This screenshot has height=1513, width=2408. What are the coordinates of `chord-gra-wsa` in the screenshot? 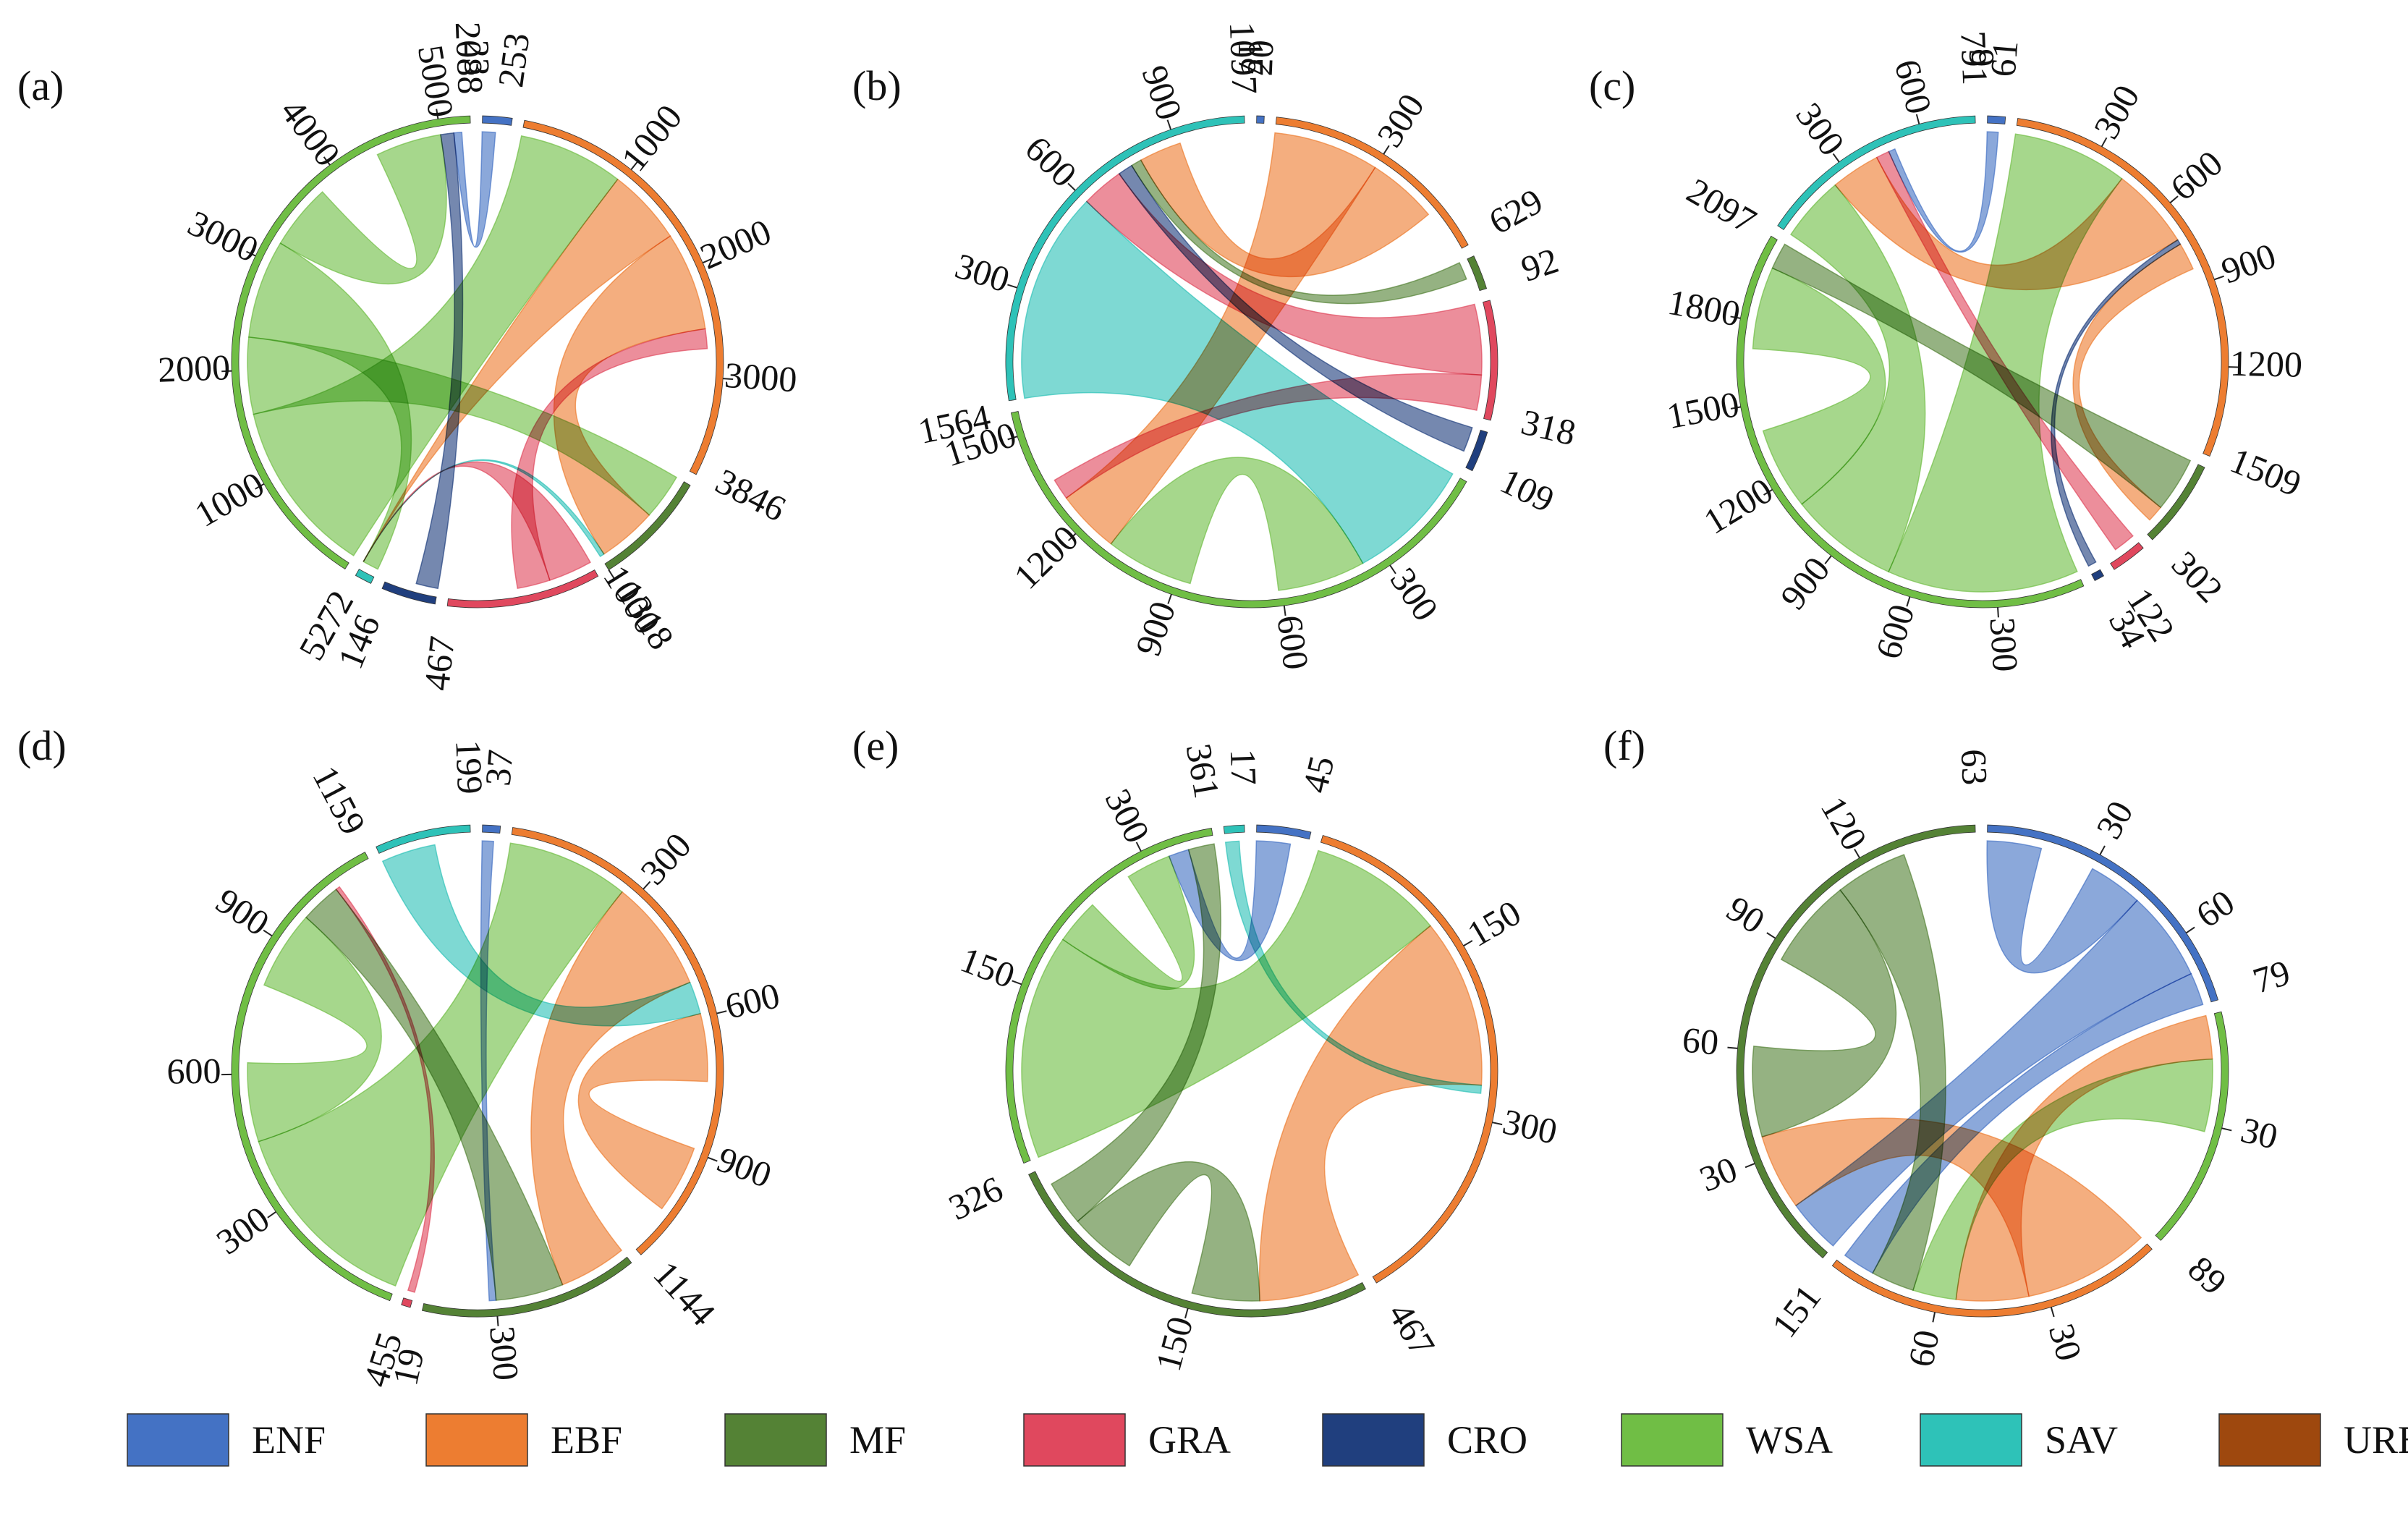 It's located at (1268, 436).